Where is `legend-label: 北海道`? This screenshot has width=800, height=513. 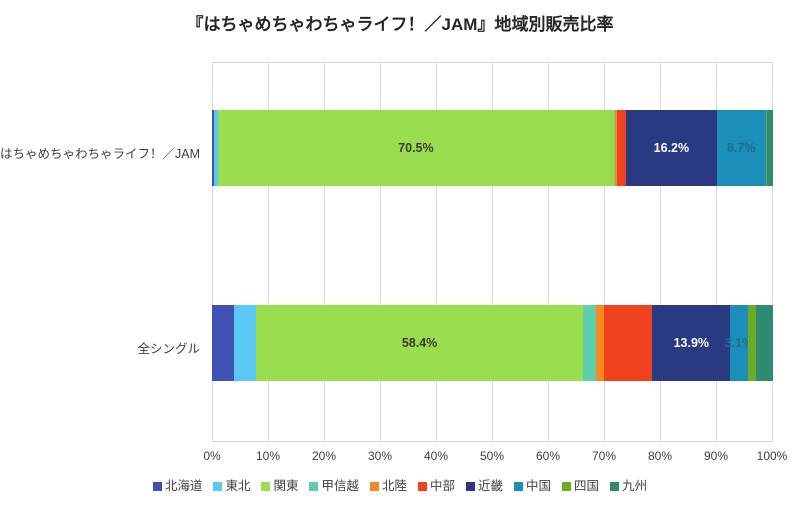 legend-label: 北海道 is located at coordinates (183, 486).